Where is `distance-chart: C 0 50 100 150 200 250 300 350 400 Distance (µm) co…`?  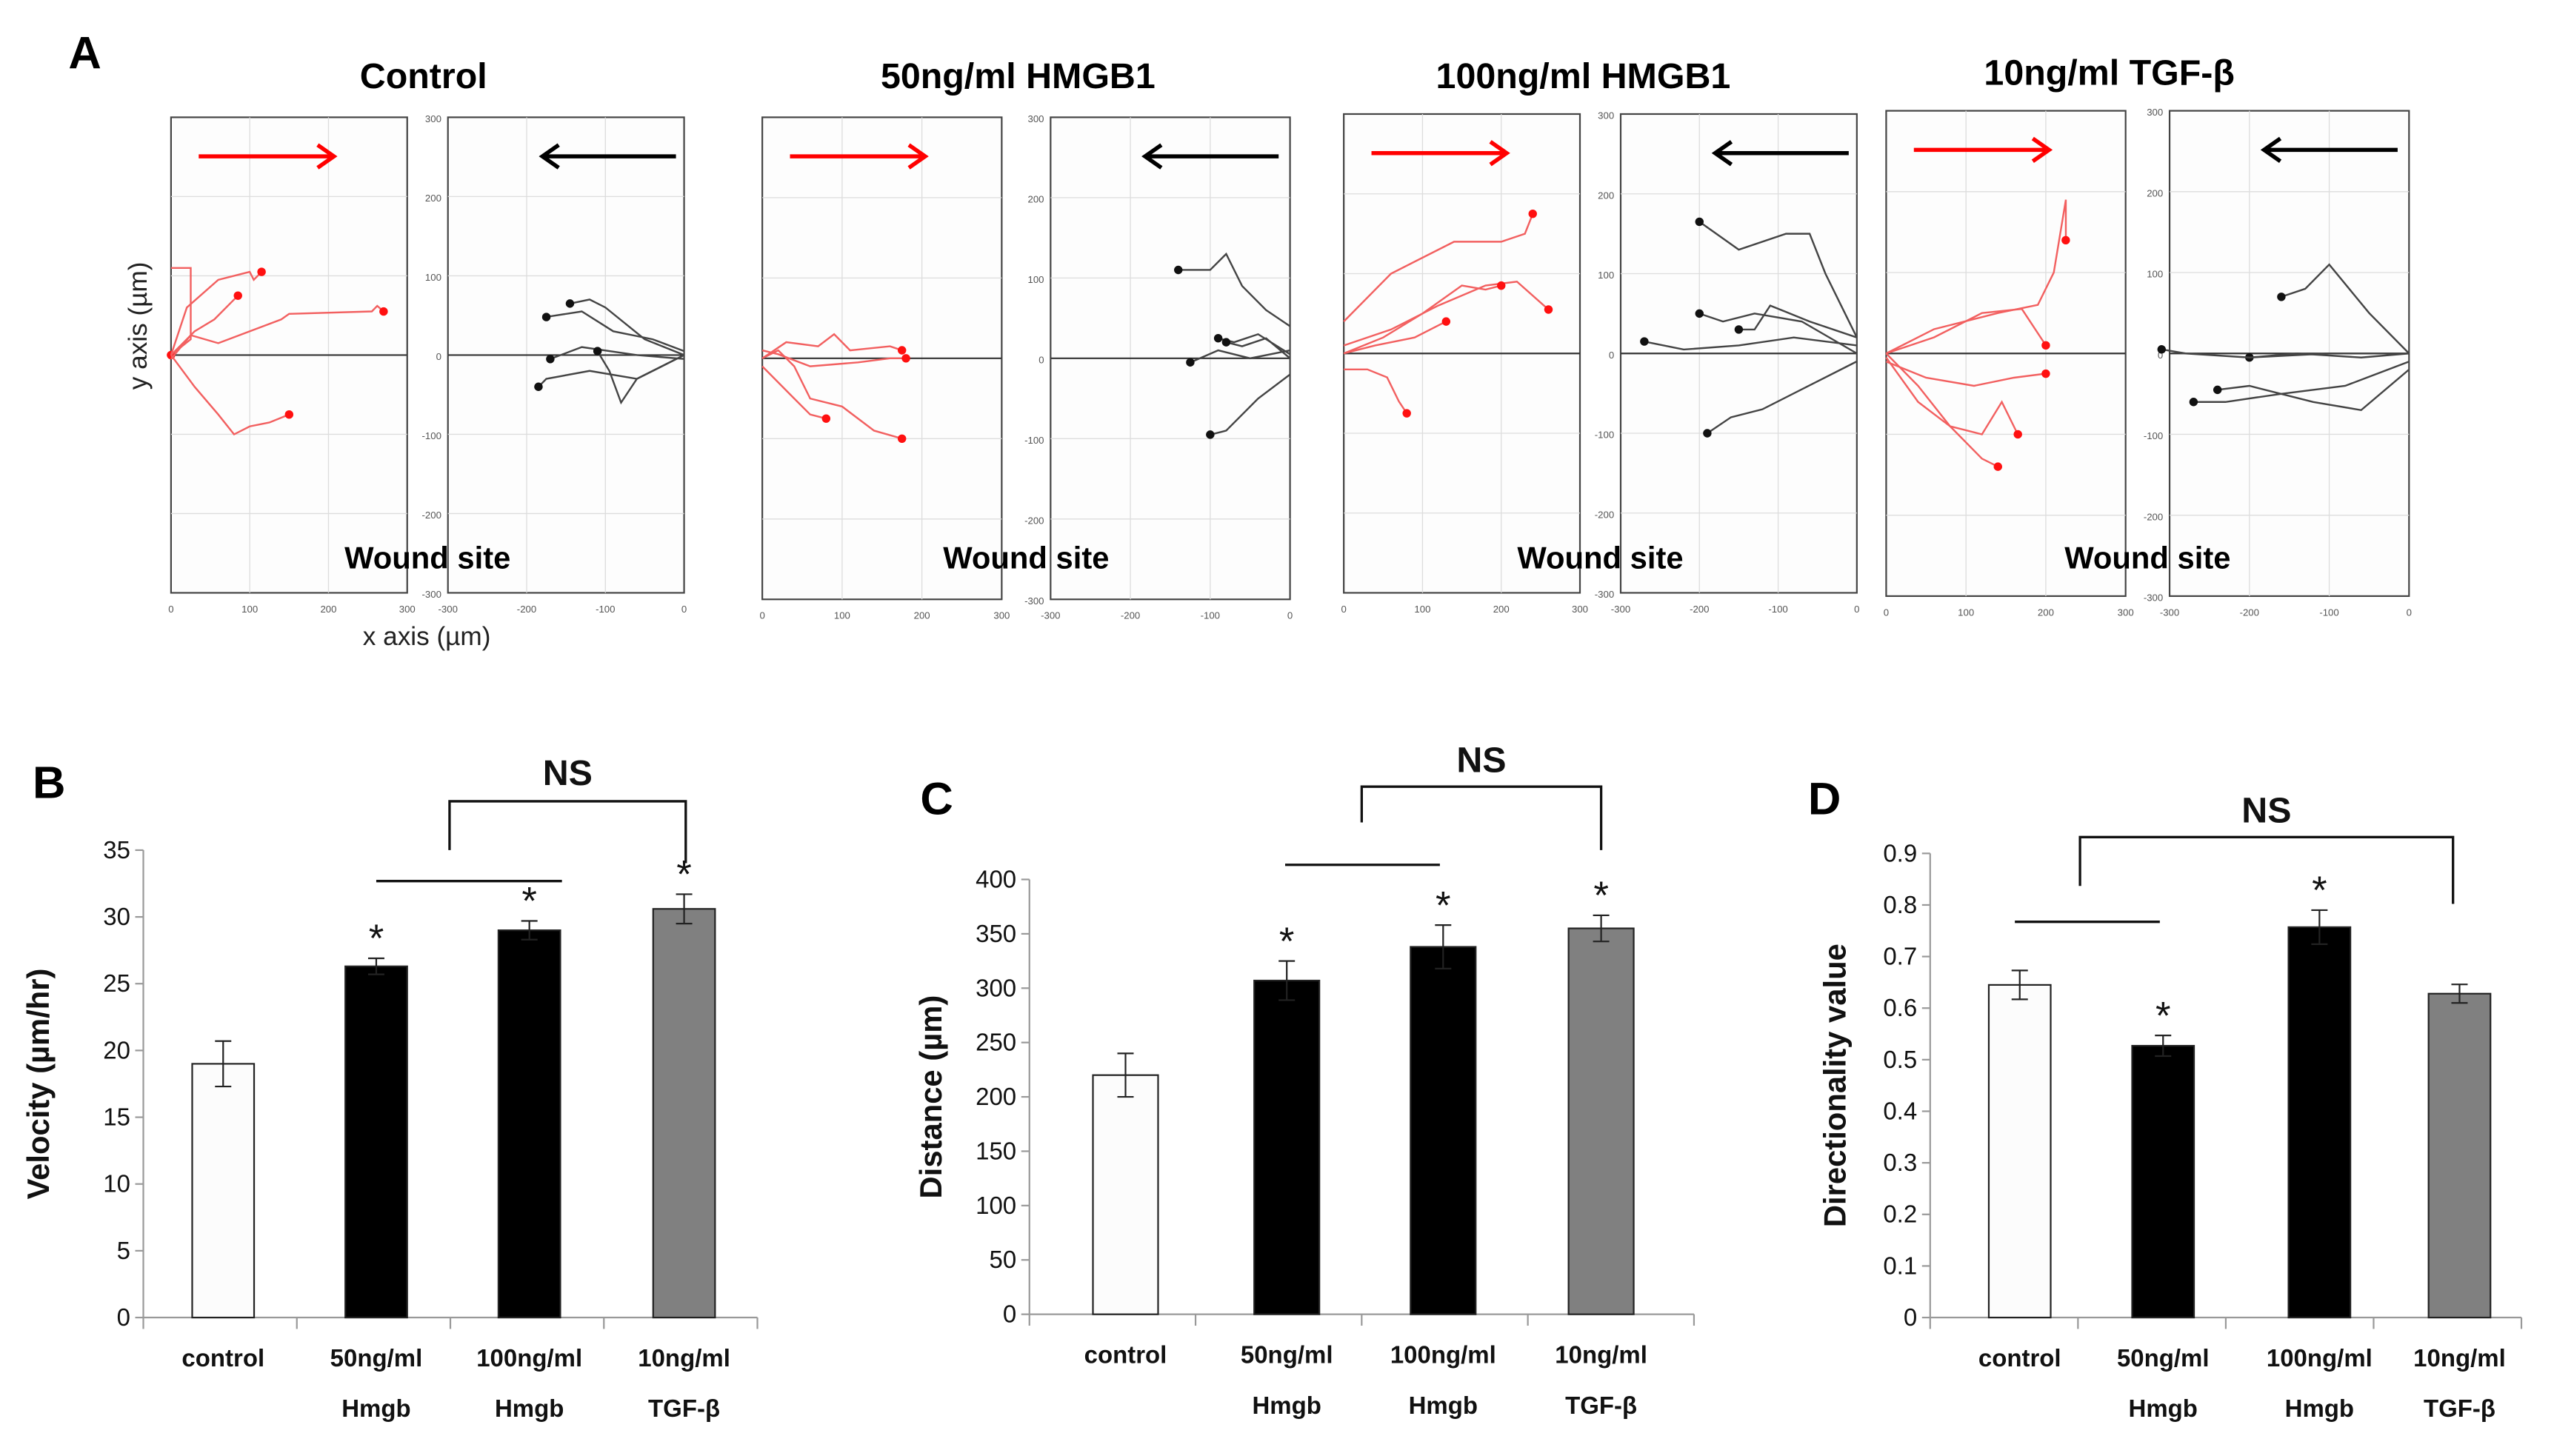 distance-chart: C 0 50 100 150 200 250 300 350 400 Distance (µm) co… is located at coordinates (1304, 1079).